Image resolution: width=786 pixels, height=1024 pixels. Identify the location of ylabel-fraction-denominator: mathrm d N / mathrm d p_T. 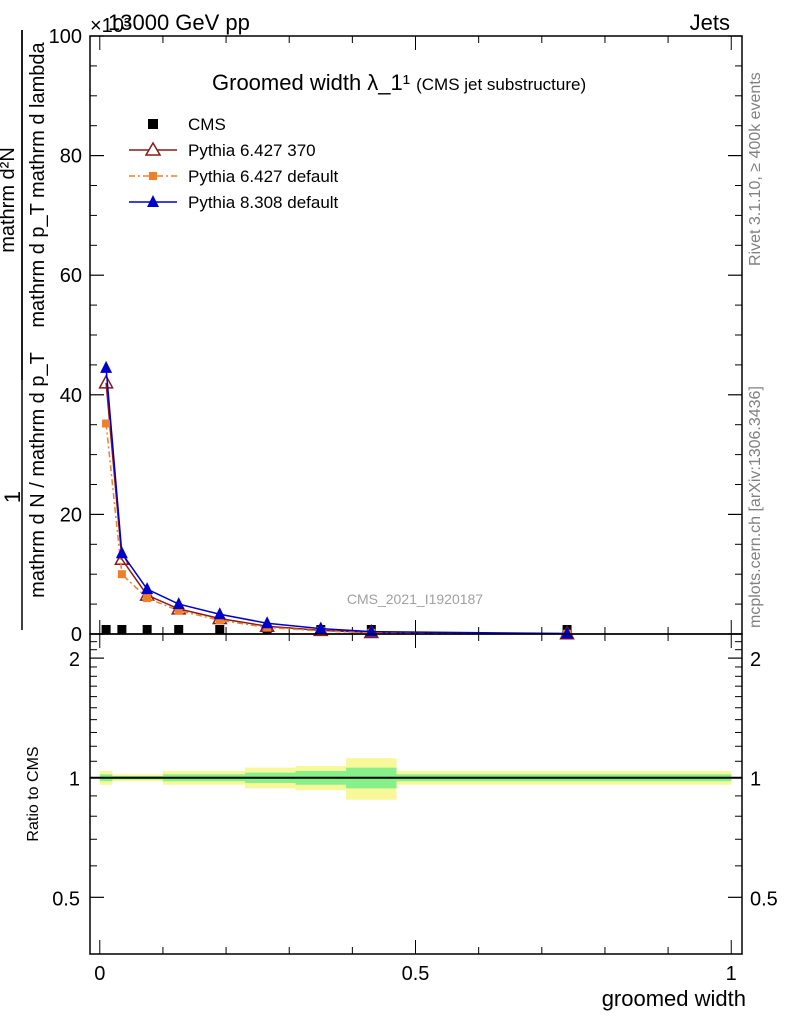
(38, 475).